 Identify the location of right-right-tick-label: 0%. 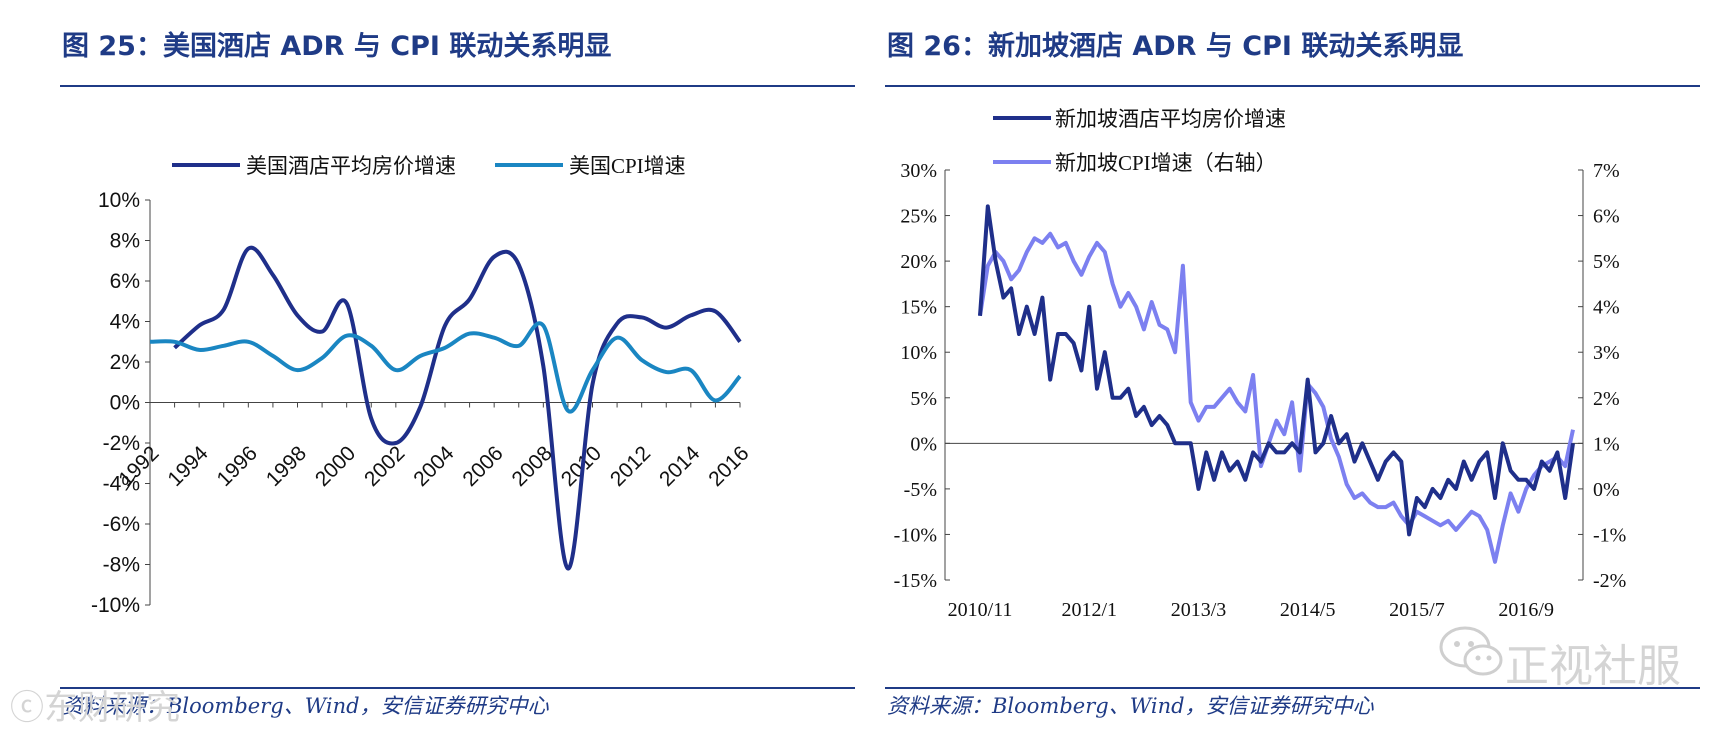
(1606, 490).